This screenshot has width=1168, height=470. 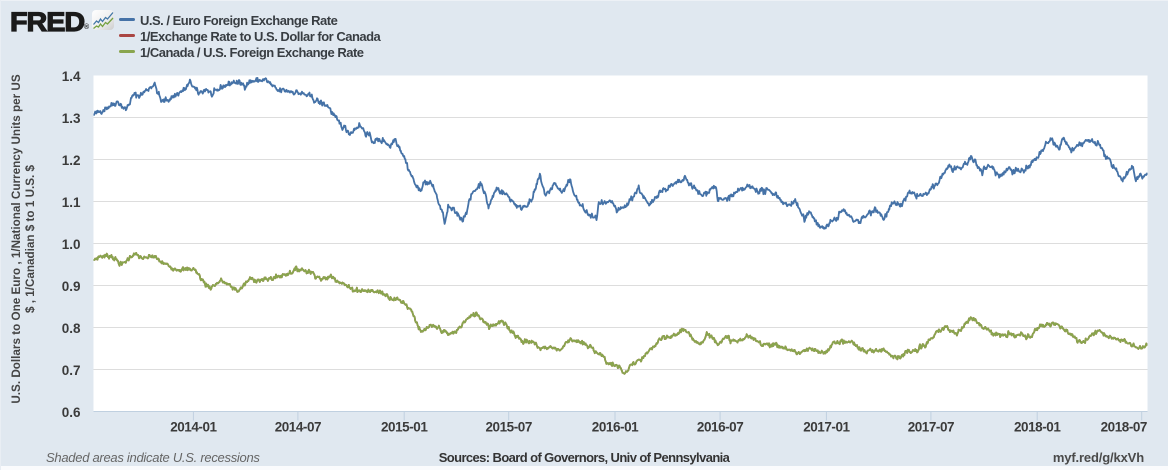 I want to click on svg-text: 1.4, so click(x=71, y=76).